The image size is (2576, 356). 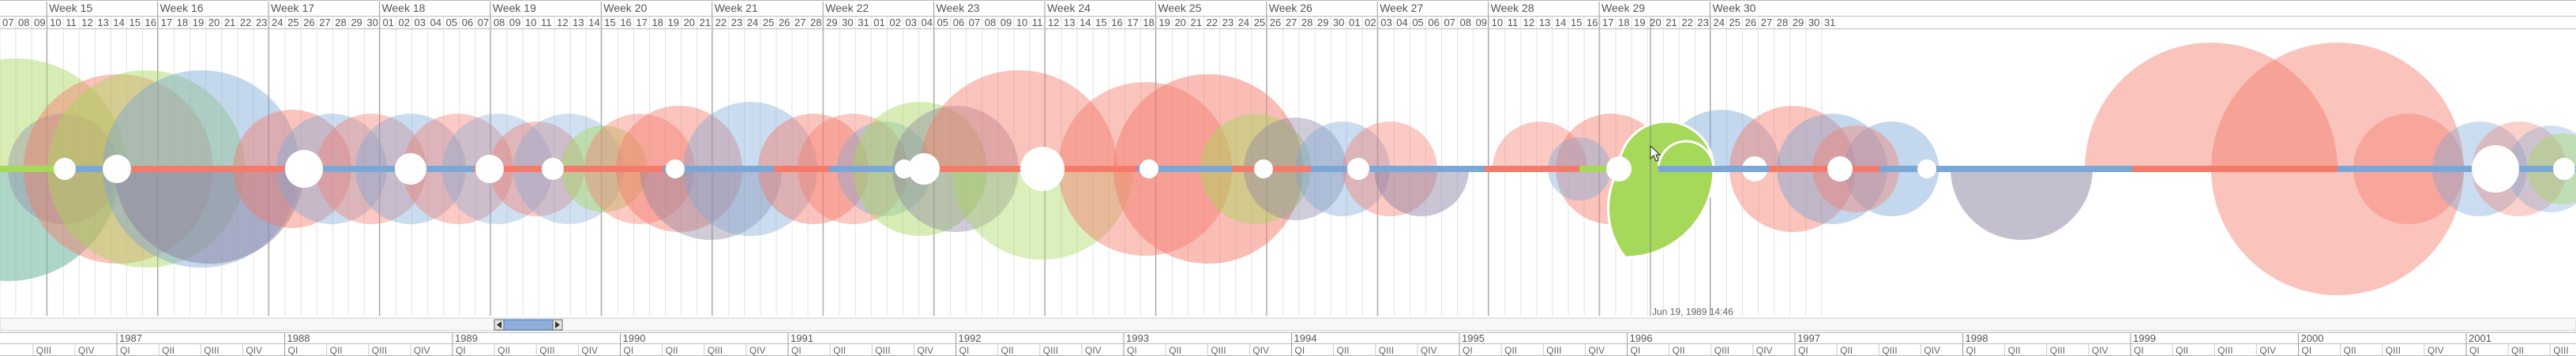 I want to click on day-tick-label: 10, so click(x=1021, y=22).